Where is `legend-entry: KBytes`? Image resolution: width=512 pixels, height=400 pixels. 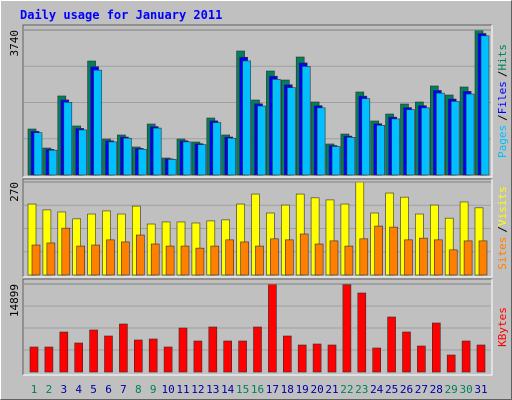 legend-entry: KBytes is located at coordinates (502, 327).